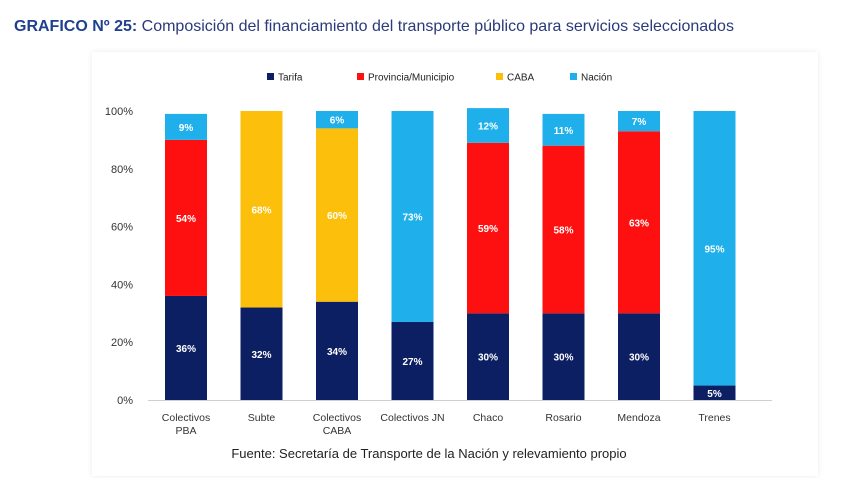 The width and height of the screenshot is (858, 478). Describe the element at coordinates (337, 431) in the screenshot. I see `x-tick-label: CABA` at that location.